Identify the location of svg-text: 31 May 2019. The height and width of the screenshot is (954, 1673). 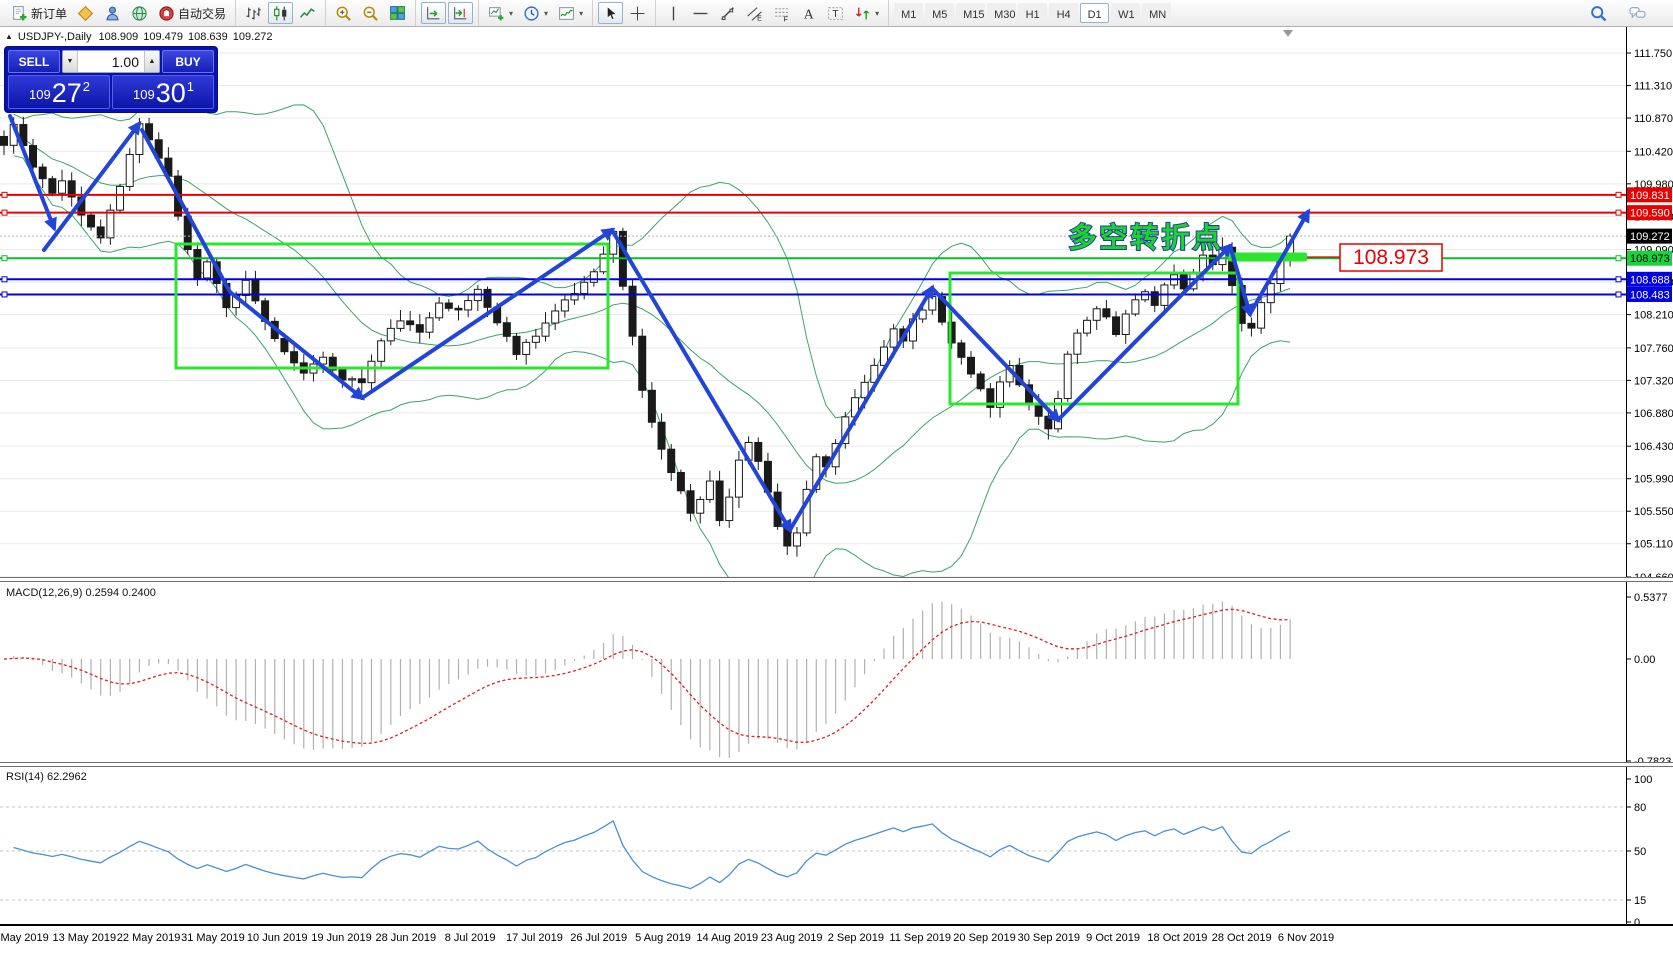
(213, 938).